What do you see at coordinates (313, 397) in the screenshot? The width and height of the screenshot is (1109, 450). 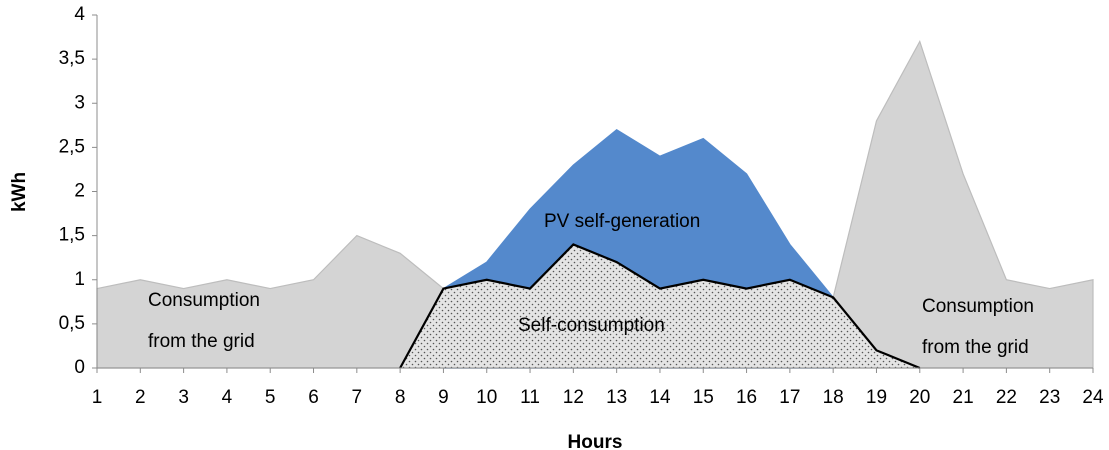 I see `x-tick-label: 6` at bounding box center [313, 397].